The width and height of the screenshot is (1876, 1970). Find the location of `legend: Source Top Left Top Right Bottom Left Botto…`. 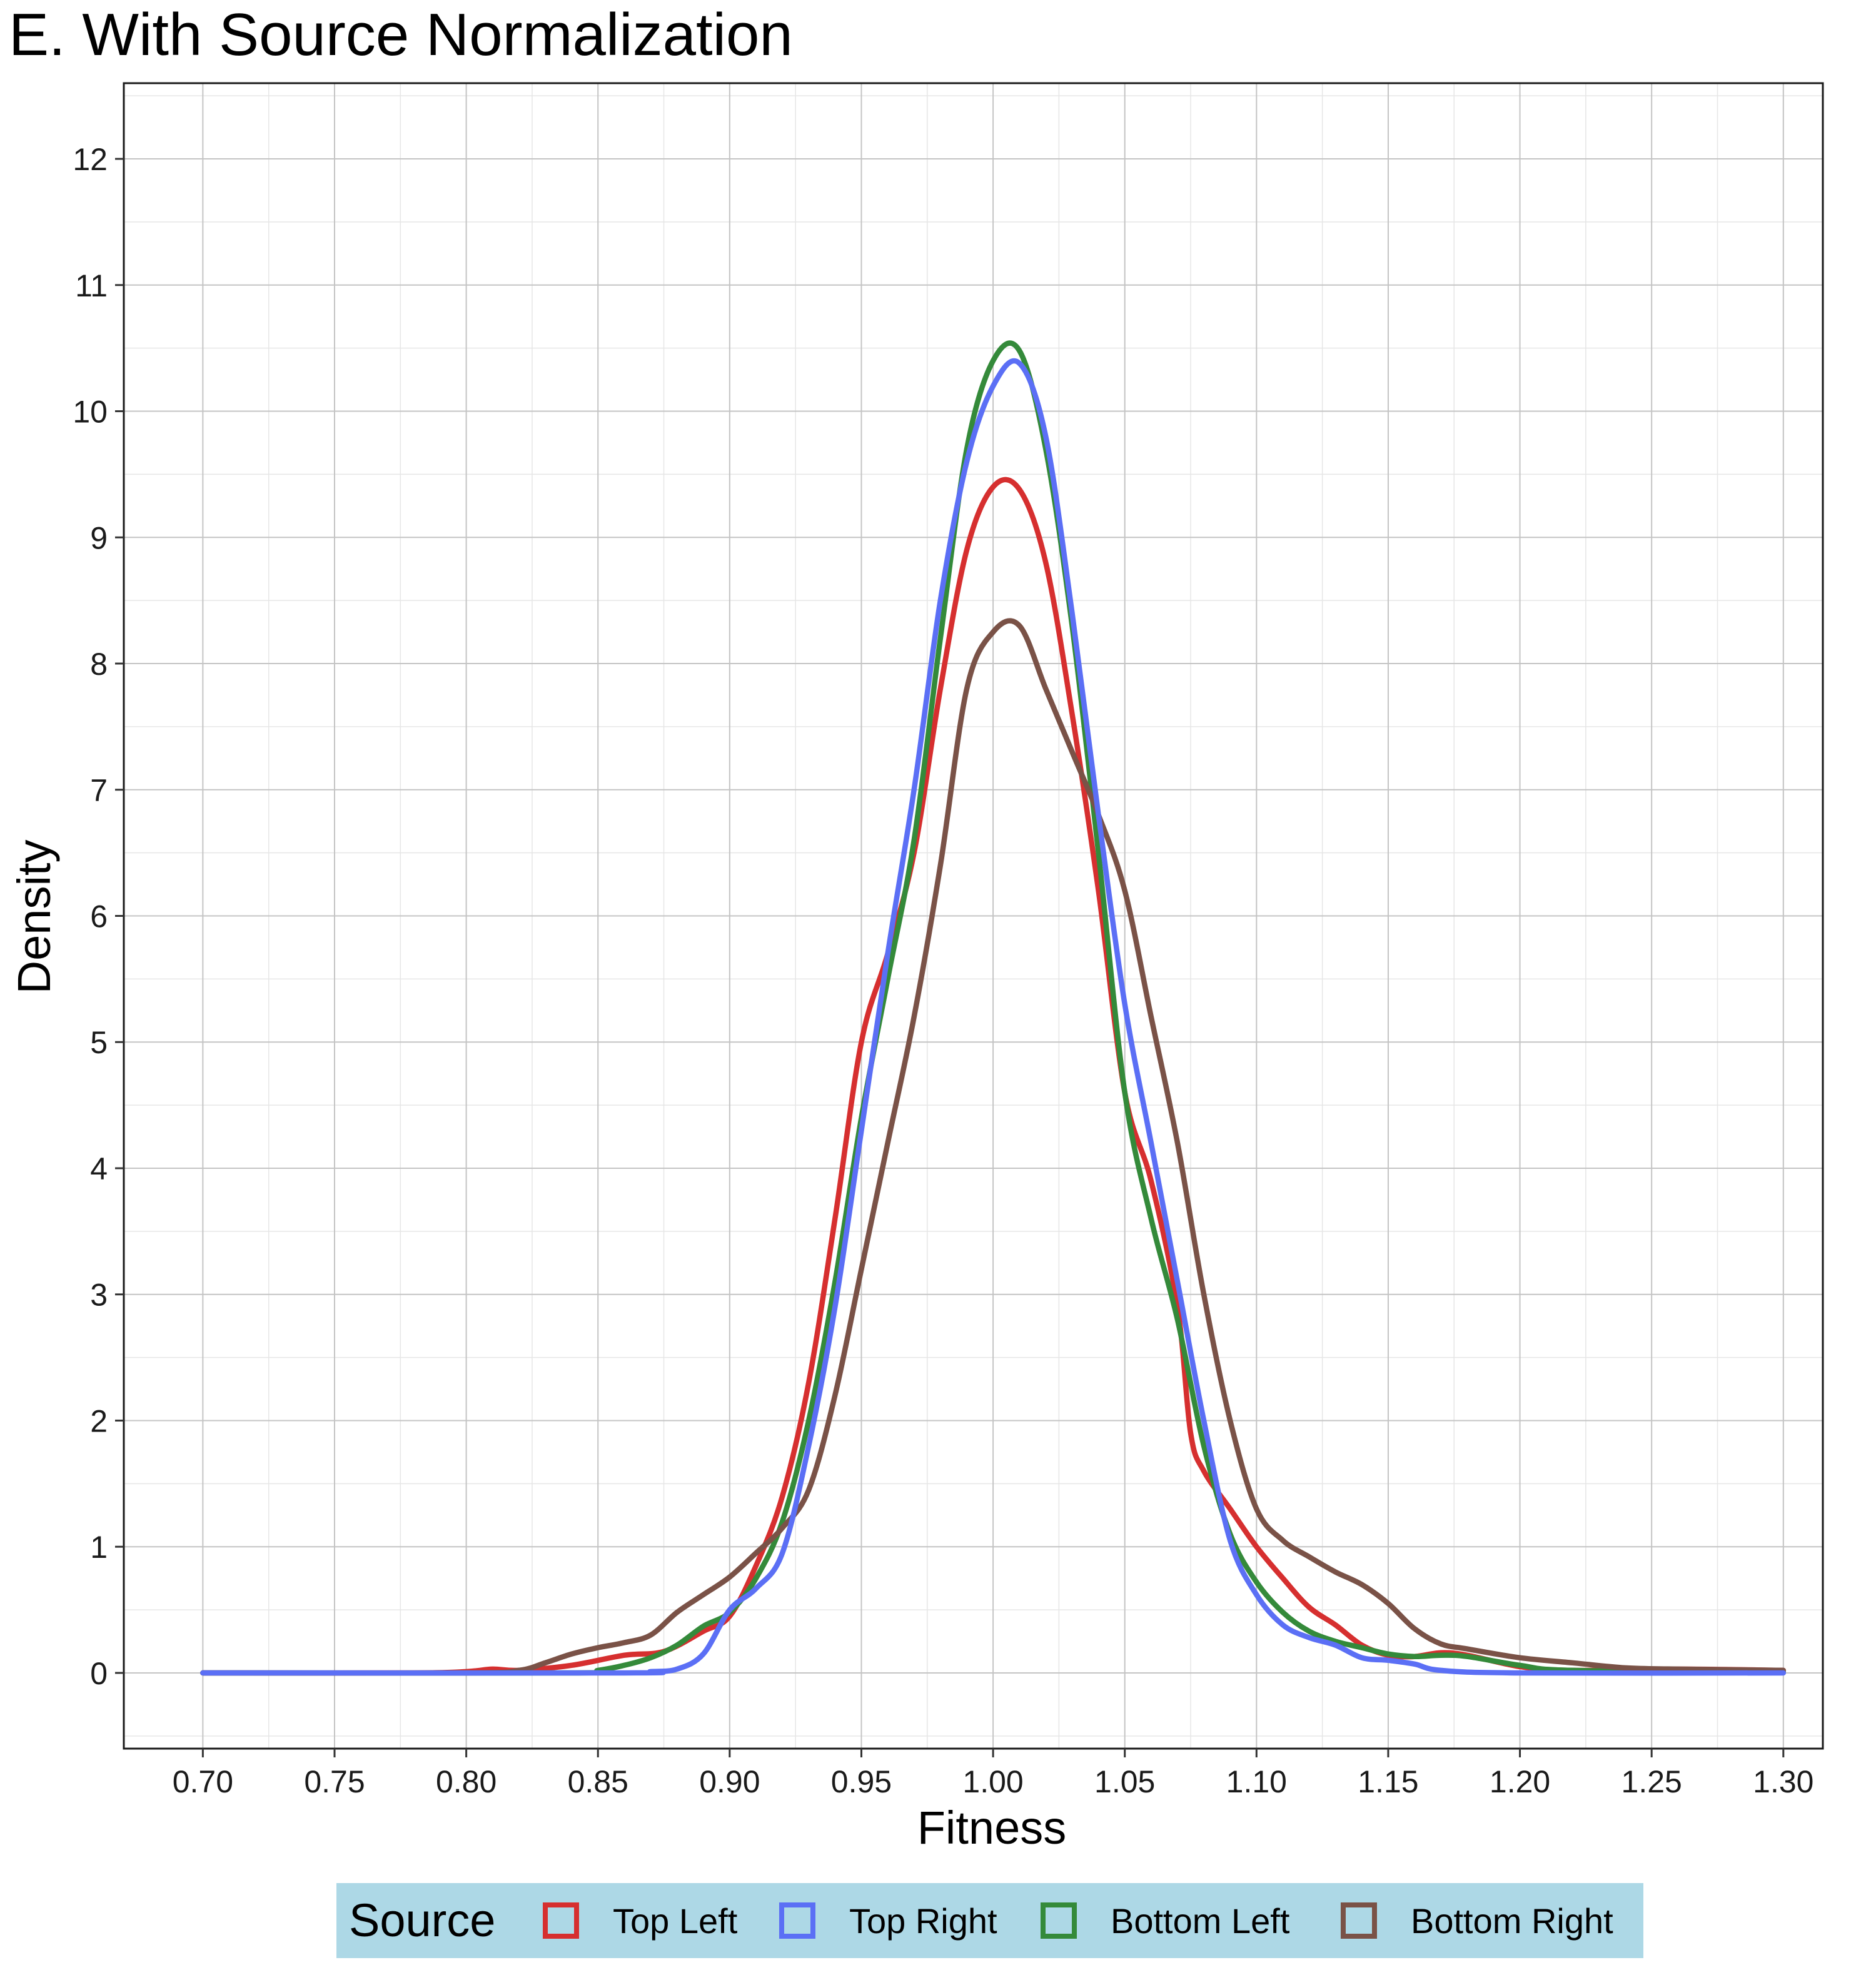

legend: Source Top Left Top Right Bottom Left Botto… is located at coordinates (989, 1920).